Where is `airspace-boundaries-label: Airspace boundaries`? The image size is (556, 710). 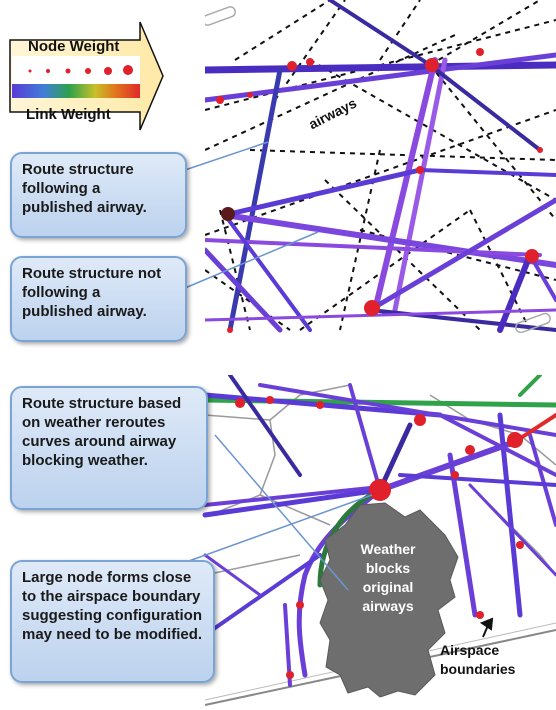
airspace-boundaries-label: Airspace boundaries is located at coordinates (478, 659).